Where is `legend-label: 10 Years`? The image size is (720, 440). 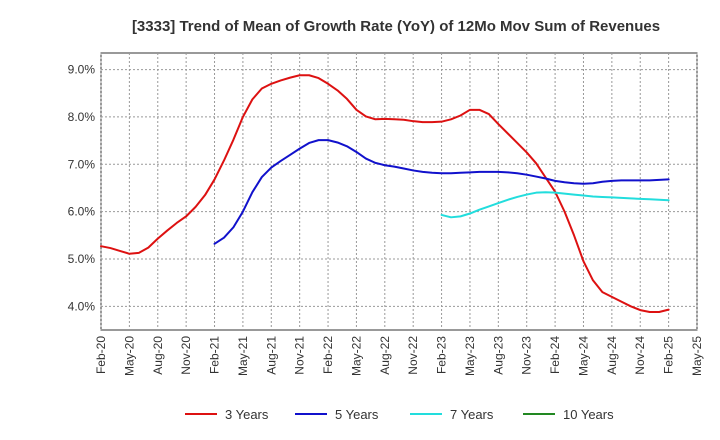
legend-label: 10 Years is located at coordinates (588, 414).